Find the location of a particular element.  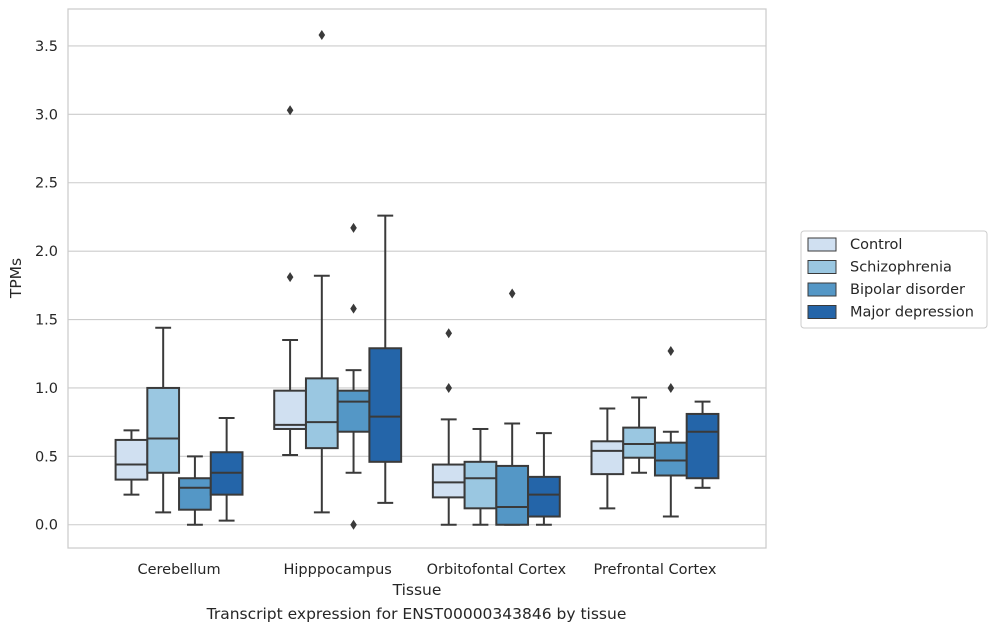

y-tick-label: 2.0 is located at coordinates (46, 252).